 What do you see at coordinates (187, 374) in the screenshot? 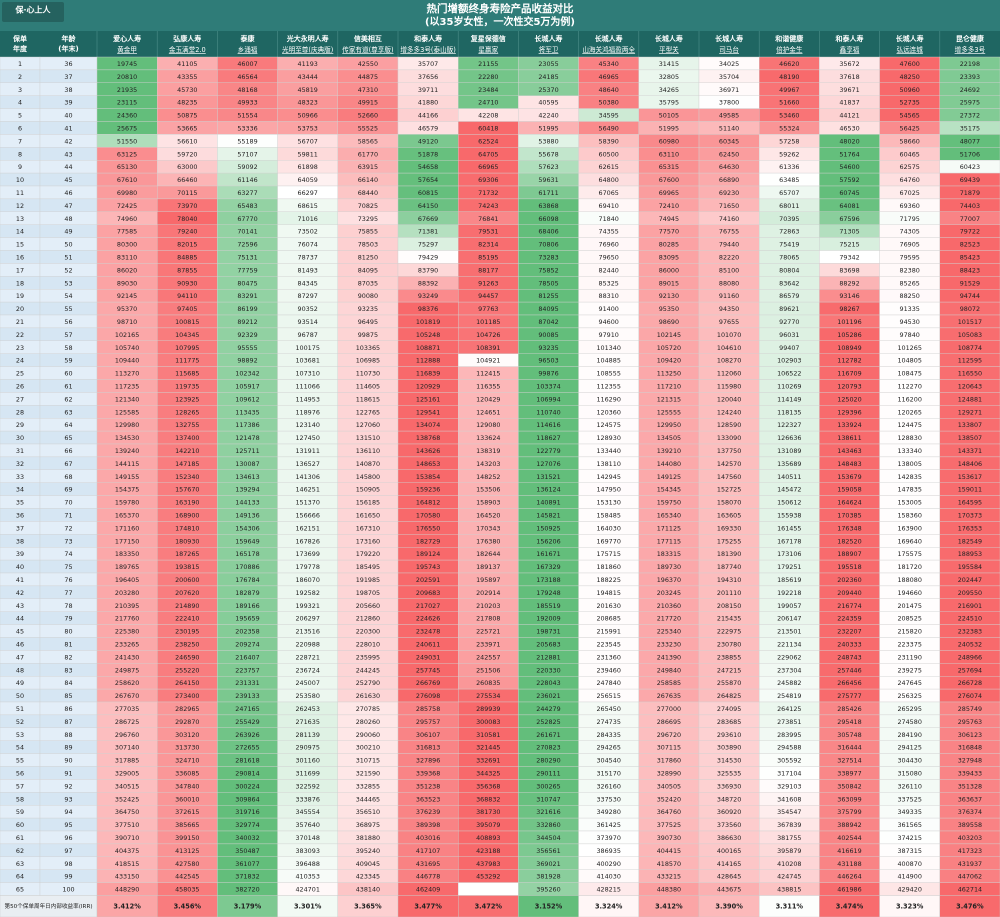
I see `cell: 115685` at bounding box center [187, 374].